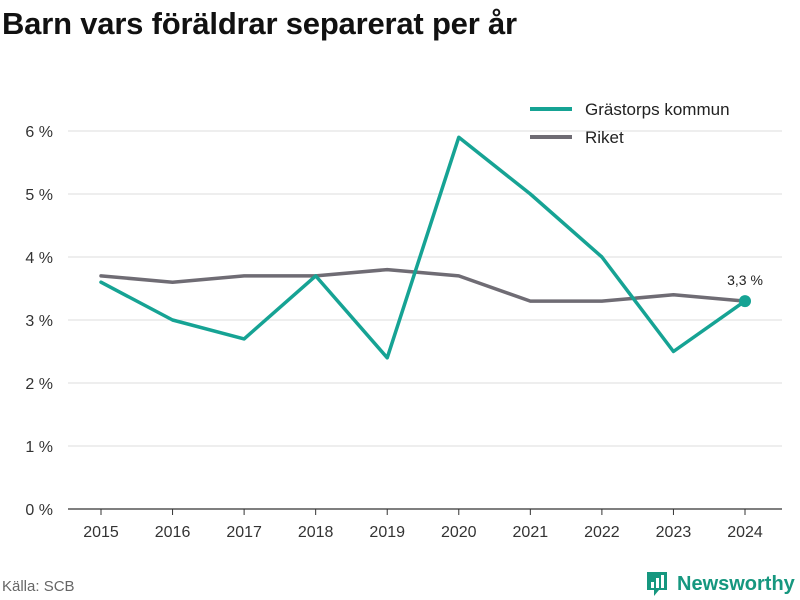 The image size is (800, 600). Describe the element at coordinates (425, 524) in the screenshot. I see `x-axis: 2015 2016 2017 2018 2019 2020 2021 2022 2023 2024` at that location.